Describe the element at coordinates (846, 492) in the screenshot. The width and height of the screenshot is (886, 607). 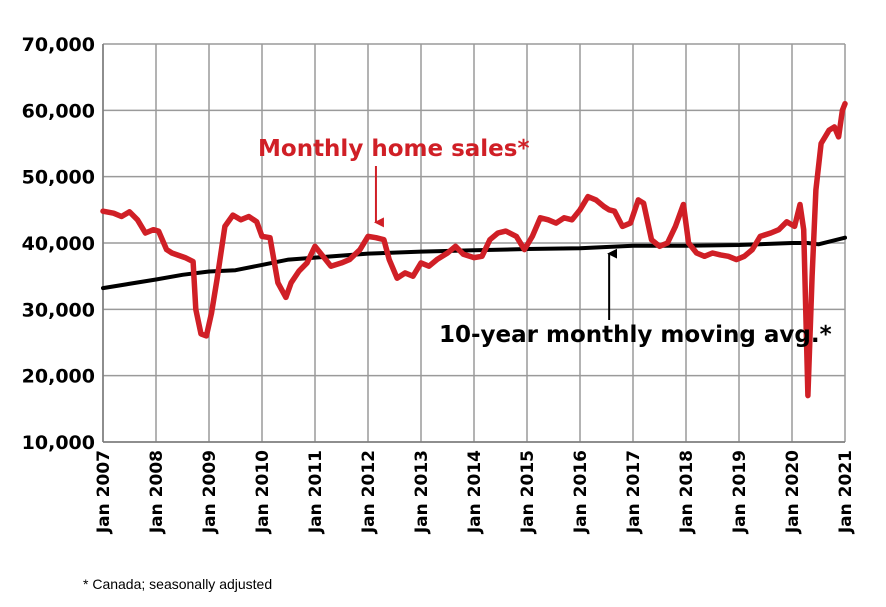
I see `x-tick-label: Jan 2021` at that location.